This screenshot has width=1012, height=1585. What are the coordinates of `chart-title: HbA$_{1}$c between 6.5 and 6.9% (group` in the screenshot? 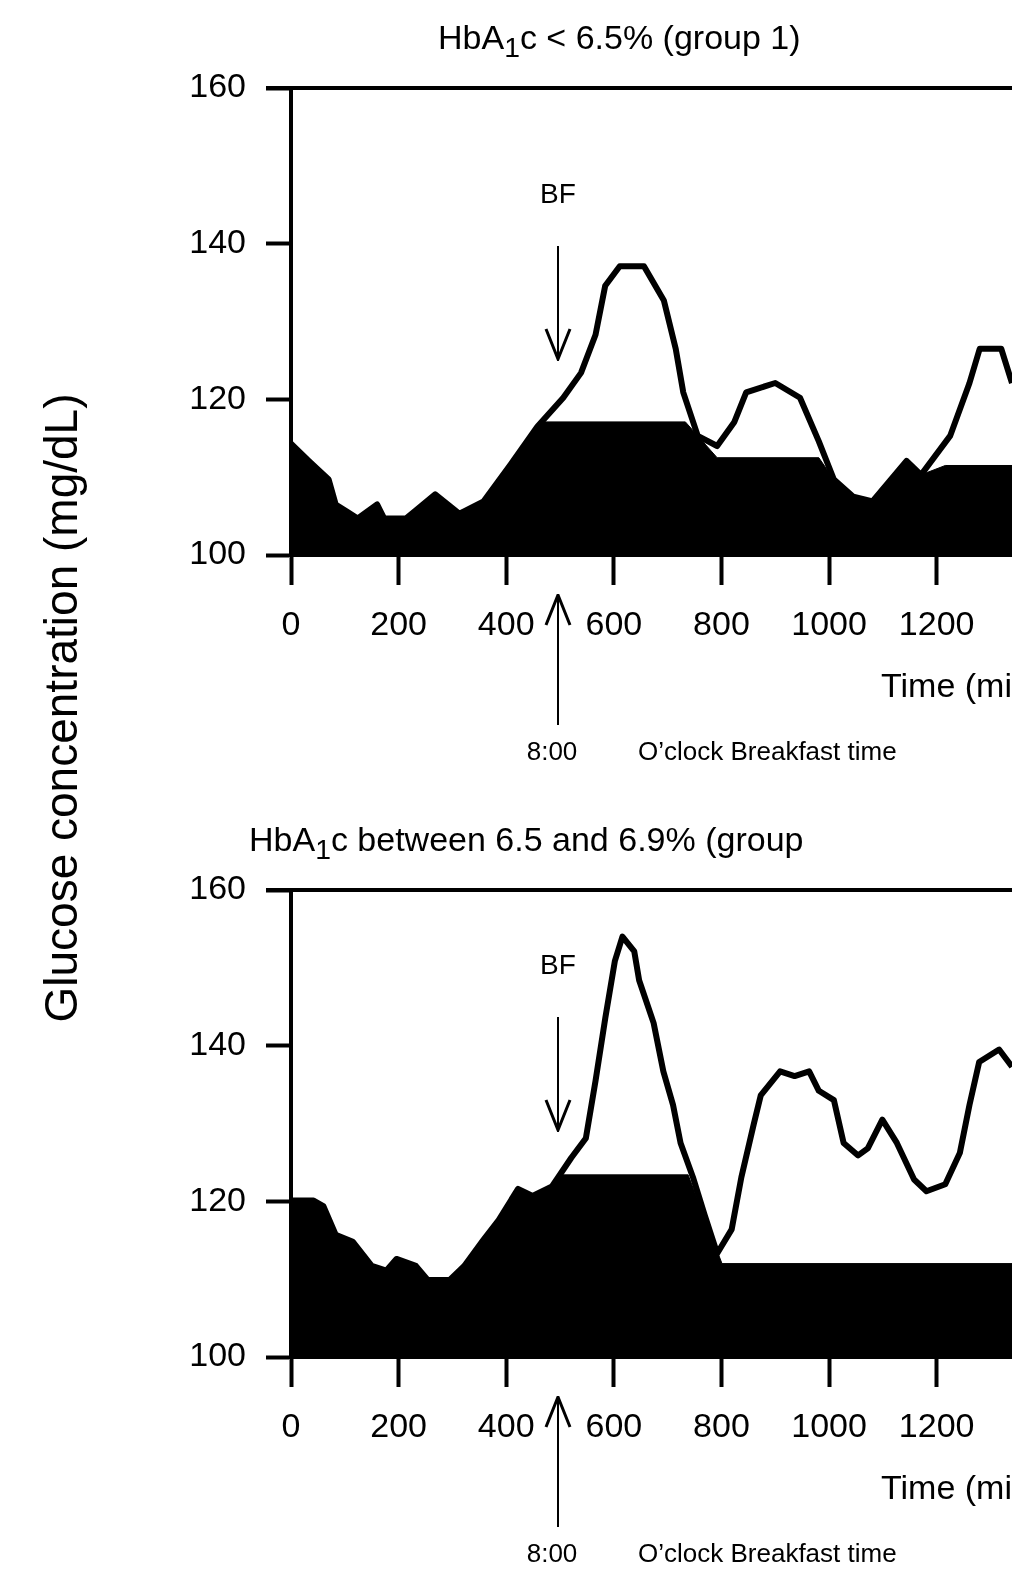 It's located at (526, 843).